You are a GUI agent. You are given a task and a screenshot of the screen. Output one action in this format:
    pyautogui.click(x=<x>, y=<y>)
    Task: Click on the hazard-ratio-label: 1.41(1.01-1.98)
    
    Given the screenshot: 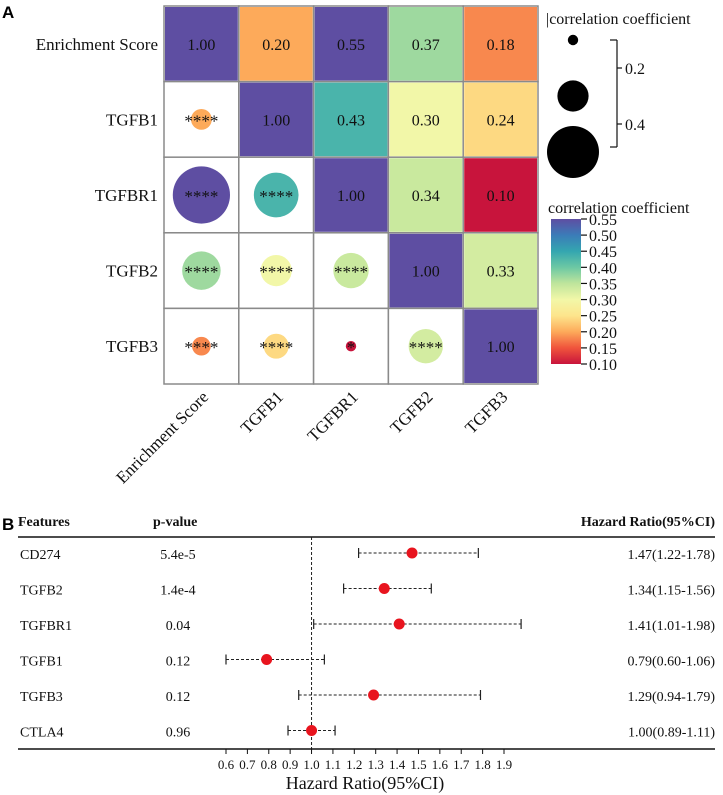 What is the action you would take?
    pyautogui.click(x=672, y=626)
    